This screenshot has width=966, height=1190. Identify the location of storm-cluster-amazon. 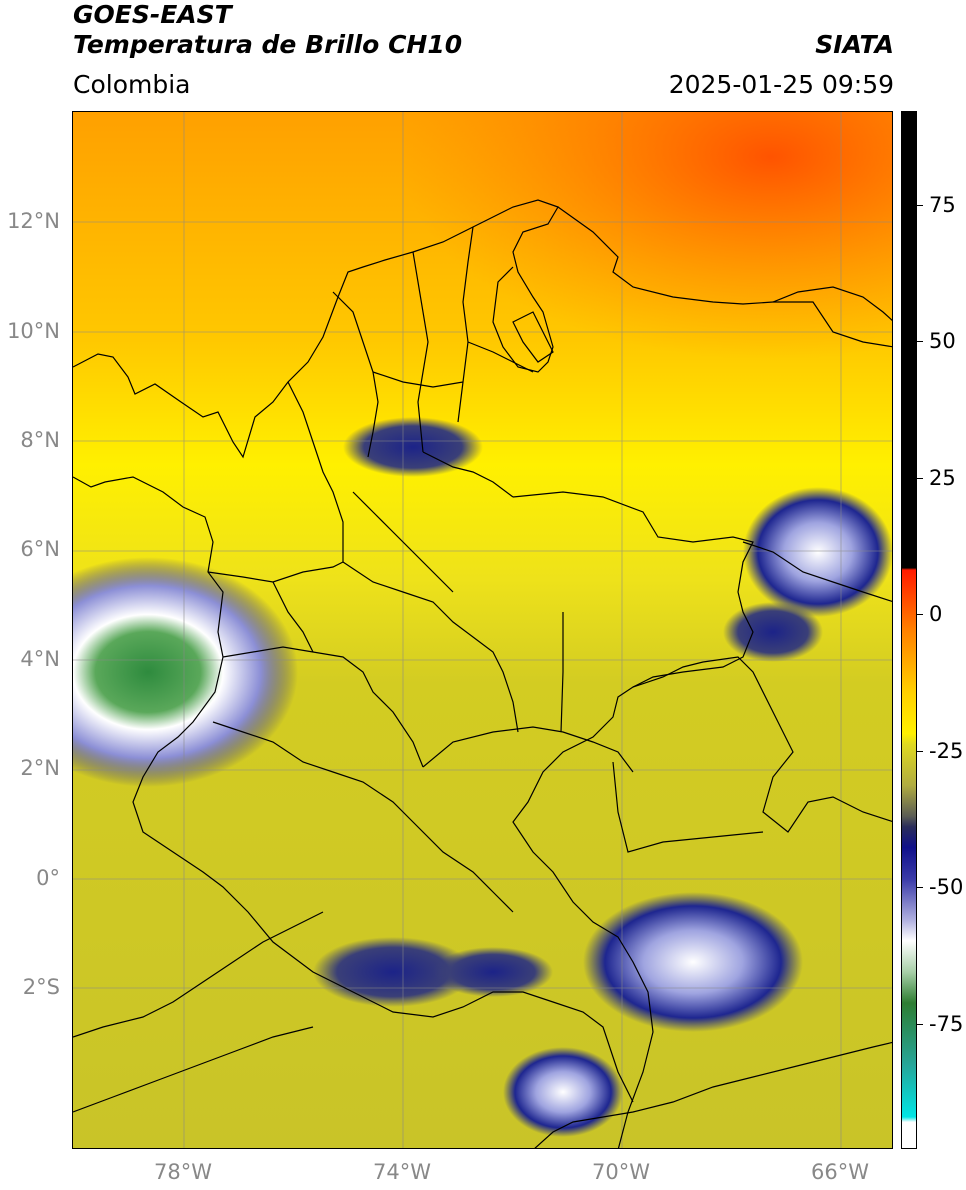
(563, 1092).